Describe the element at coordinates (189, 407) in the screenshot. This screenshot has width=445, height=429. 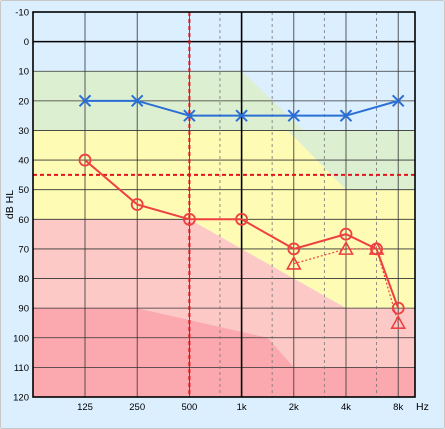
I see `x-tick-label: 500` at that location.